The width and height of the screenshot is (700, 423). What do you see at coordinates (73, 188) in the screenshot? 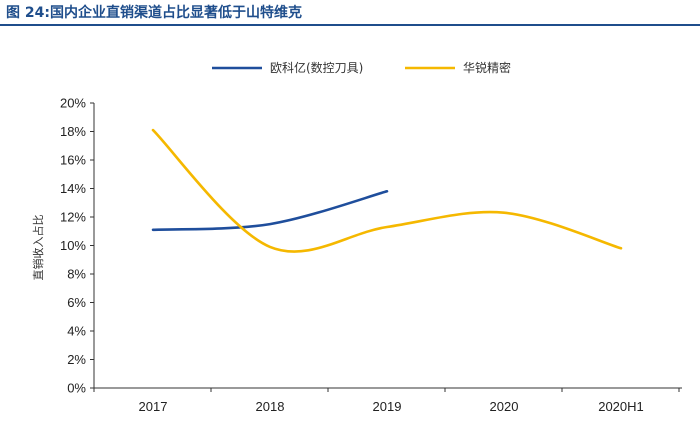
I see `y-tick-label: 14%` at bounding box center [73, 188].